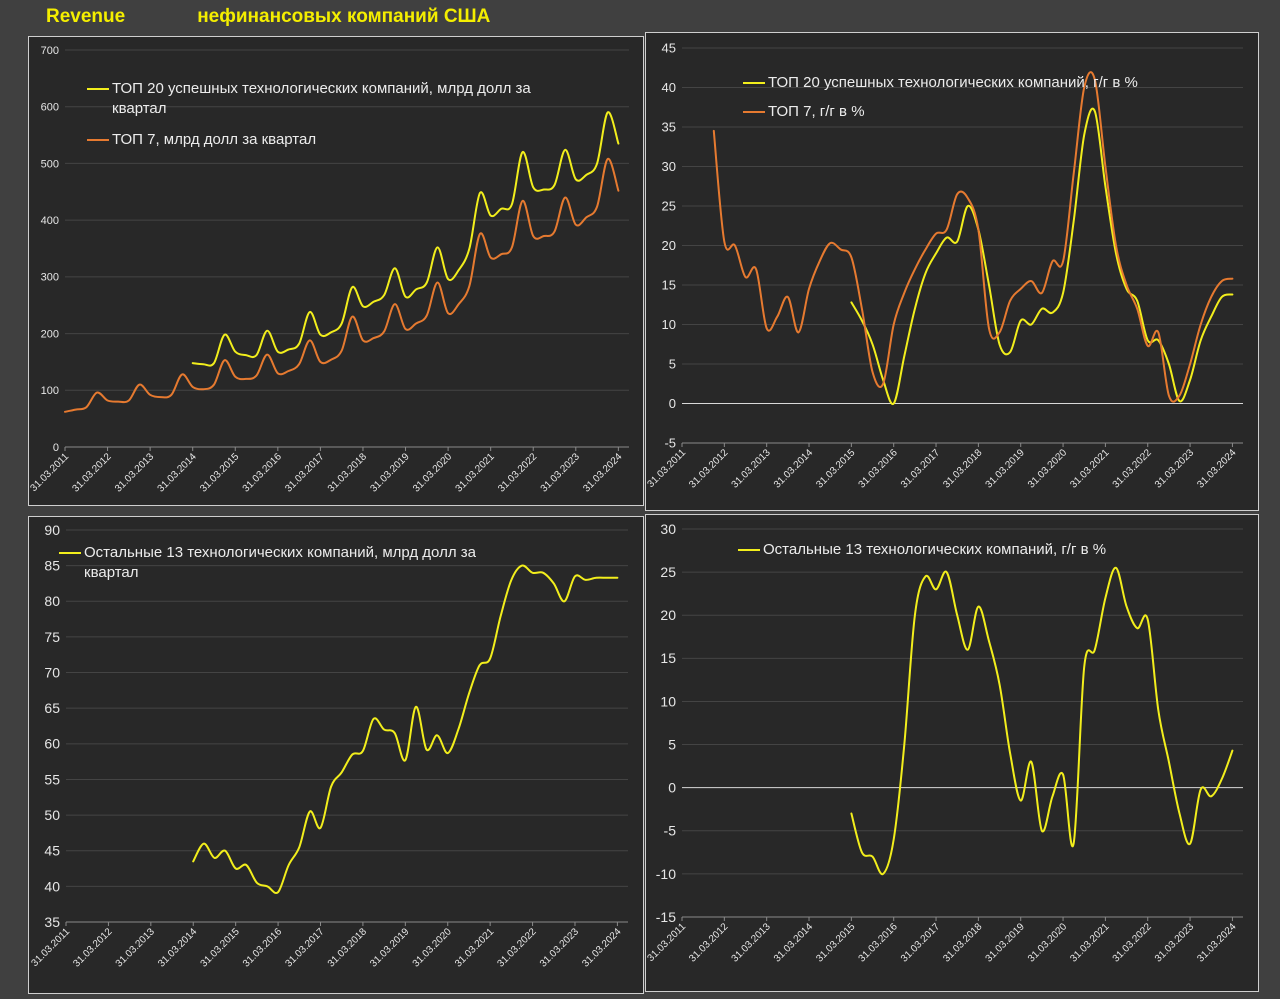  I want to click on legend-label: ТОП 7, г/г в %, so click(816, 111).